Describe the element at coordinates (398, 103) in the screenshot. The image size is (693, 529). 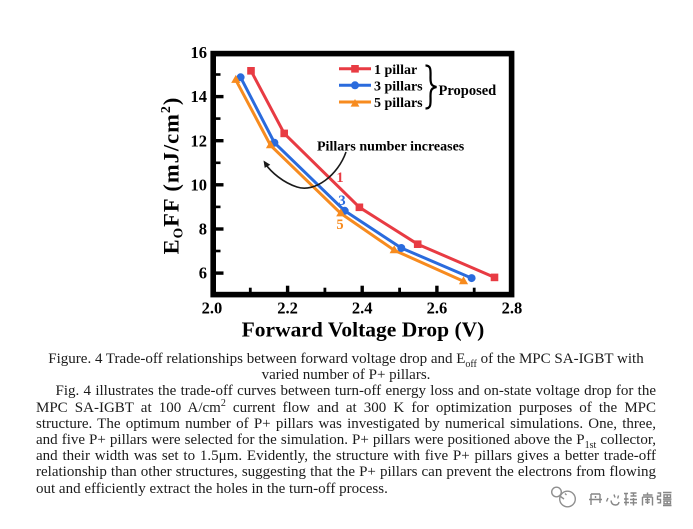
I see `svg-text: 5 pillars` at that location.